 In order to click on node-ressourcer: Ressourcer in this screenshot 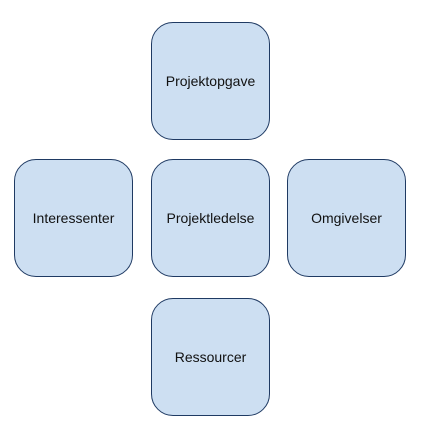, I will do `click(210, 357)`.